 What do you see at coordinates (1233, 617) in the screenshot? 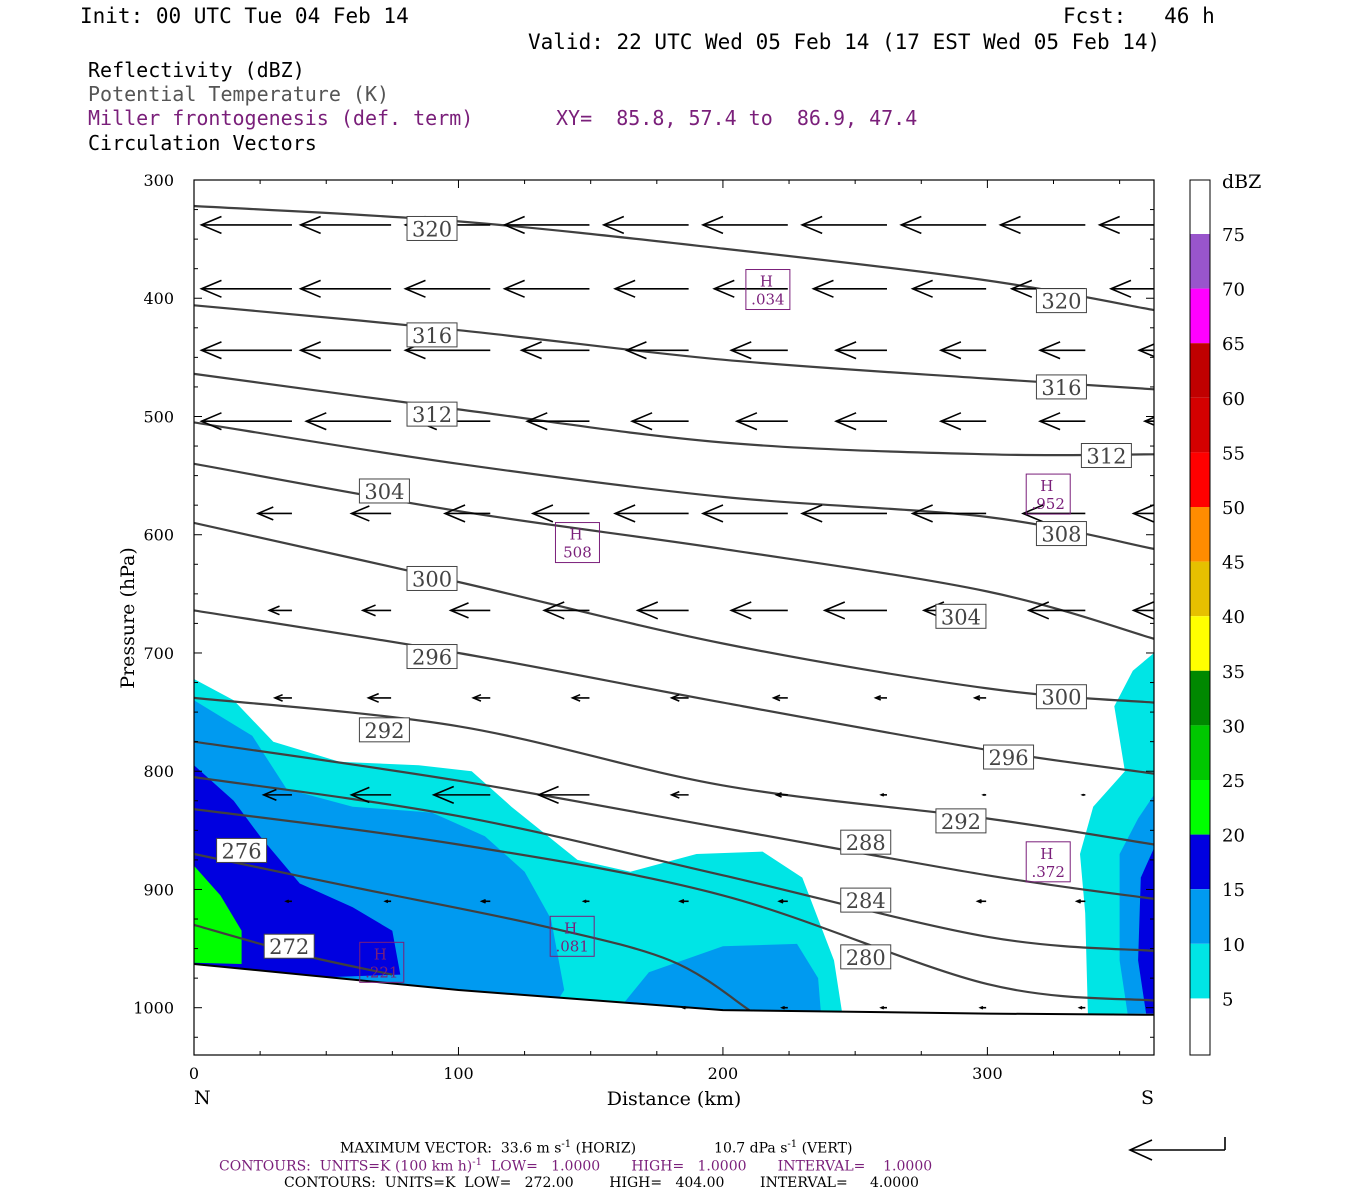
I see `colorbar-label-40: 40` at bounding box center [1233, 617].